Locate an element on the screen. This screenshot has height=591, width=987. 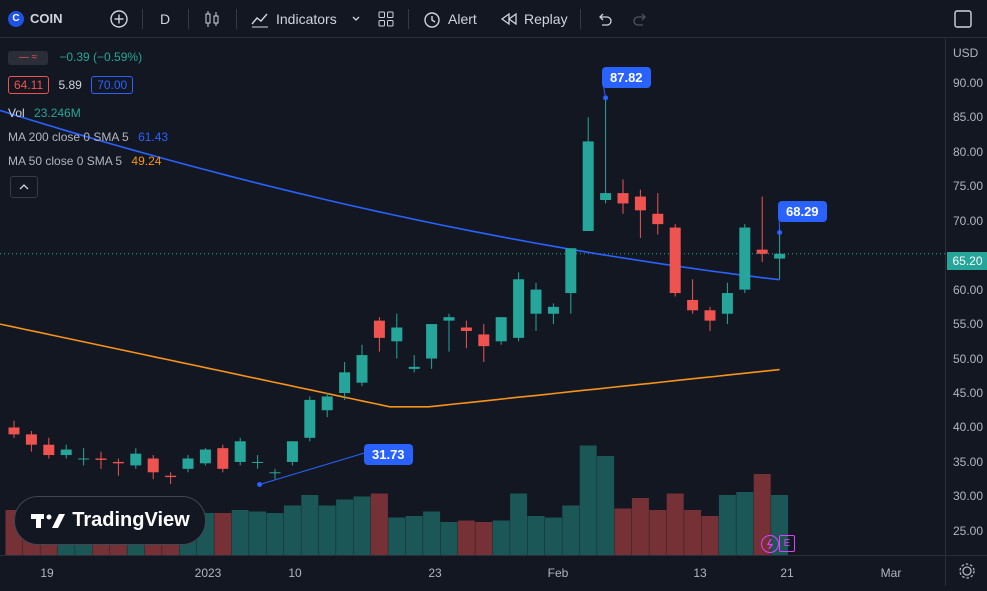
high-callout-dot is located at coordinates (606, 98).